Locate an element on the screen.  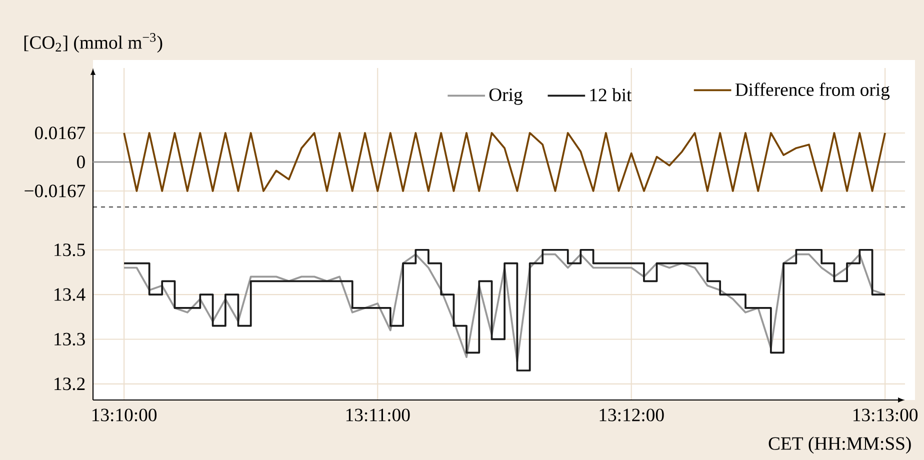
y-axis-title: [CO$_{2}$] (mmol m$^{−3}$) is located at coordinates (93, 43).